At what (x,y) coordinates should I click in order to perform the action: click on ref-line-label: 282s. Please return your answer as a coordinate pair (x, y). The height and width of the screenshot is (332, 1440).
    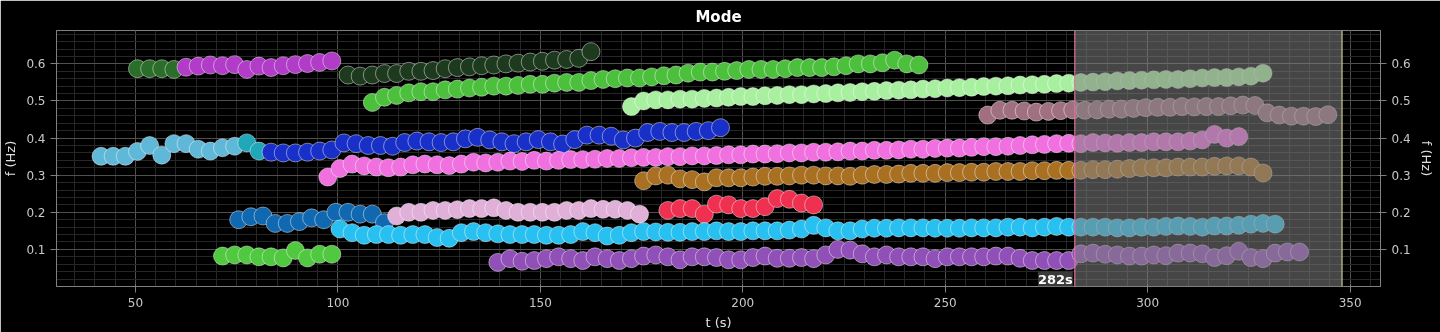
    Looking at the image, I should click on (1055, 279).